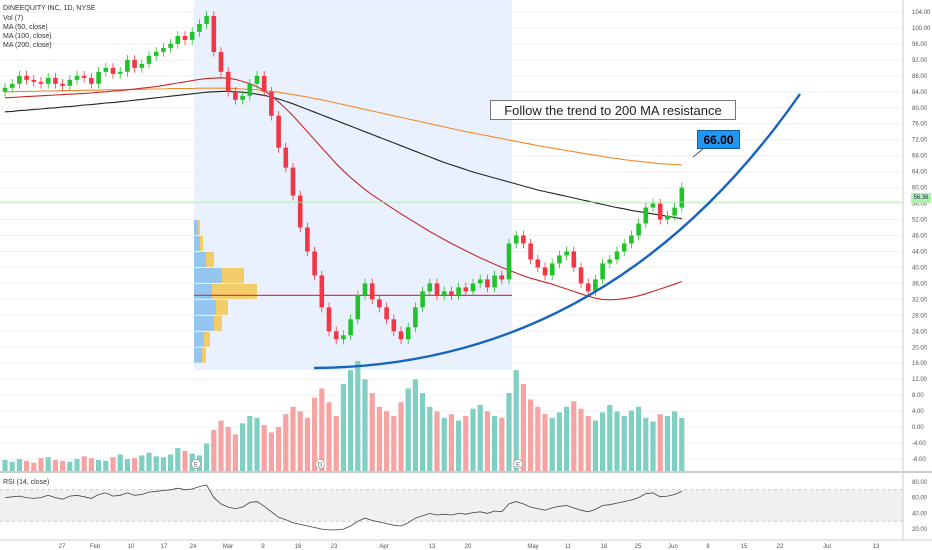 The height and width of the screenshot is (550, 932). I want to click on rsi-label: RSI (14, close), so click(26, 482).